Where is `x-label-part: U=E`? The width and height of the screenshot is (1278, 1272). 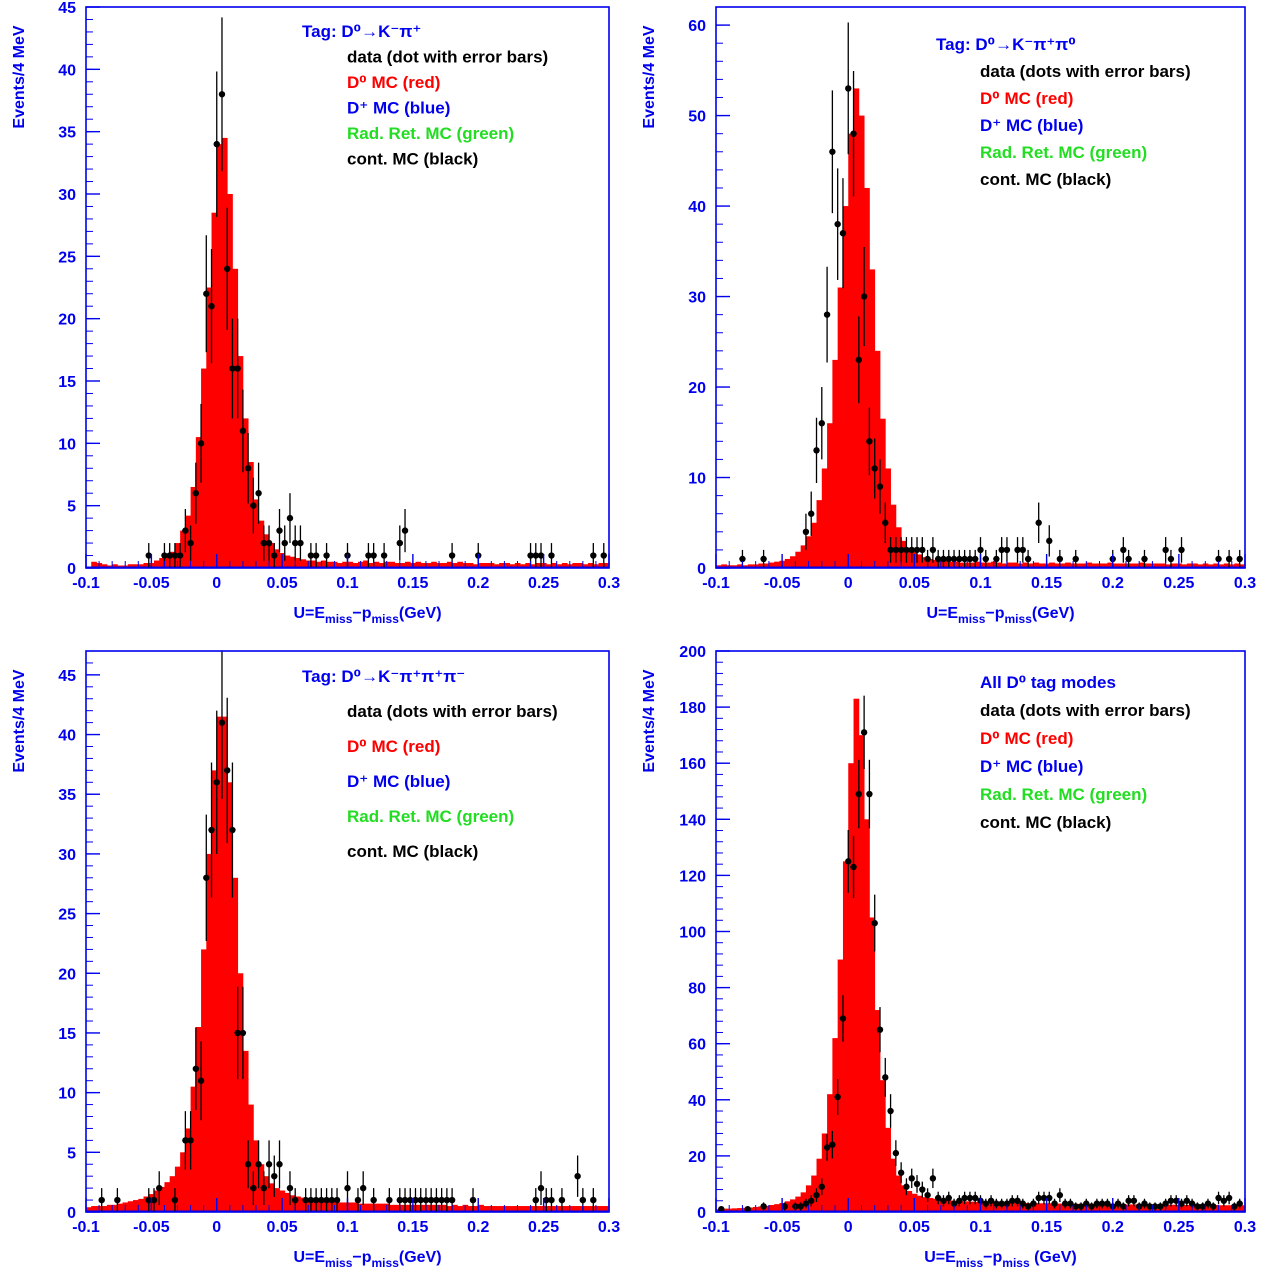 x-label-part: U=E is located at coordinates (940, 1257).